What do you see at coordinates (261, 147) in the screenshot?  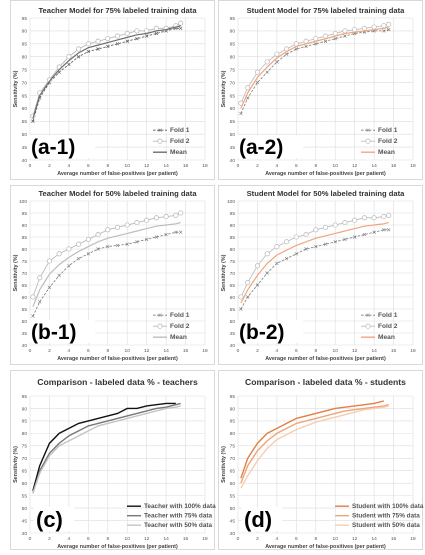 I see `panel-label: (a-2)` at bounding box center [261, 147].